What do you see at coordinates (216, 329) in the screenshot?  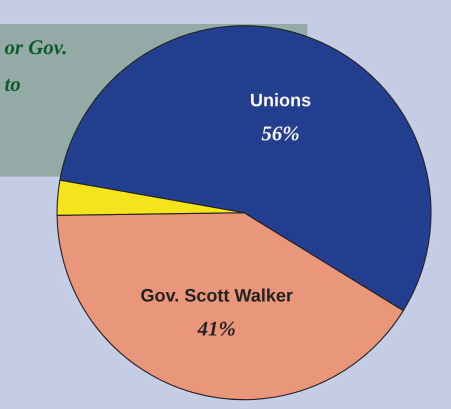 I see `data-label: 41%` at bounding box center [216, 329].